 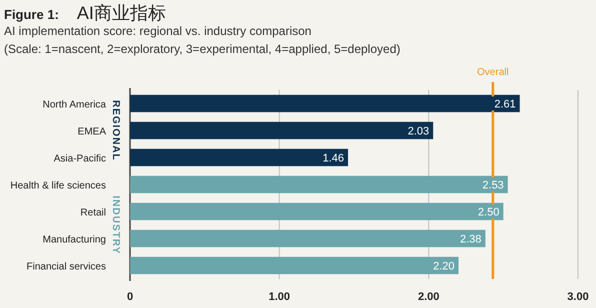 What do you see at coordinates (115, 130) in the screenshot?
I see `text: REGIONAL` at bounding box center [115, 130].